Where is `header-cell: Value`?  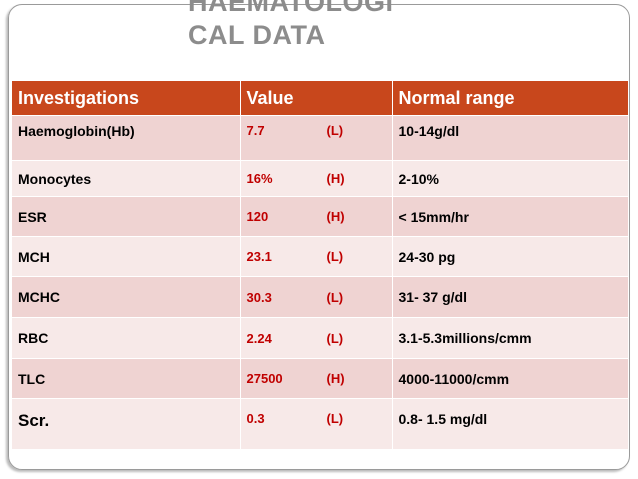
header-cell: Value is located at coordinates (316, 98).